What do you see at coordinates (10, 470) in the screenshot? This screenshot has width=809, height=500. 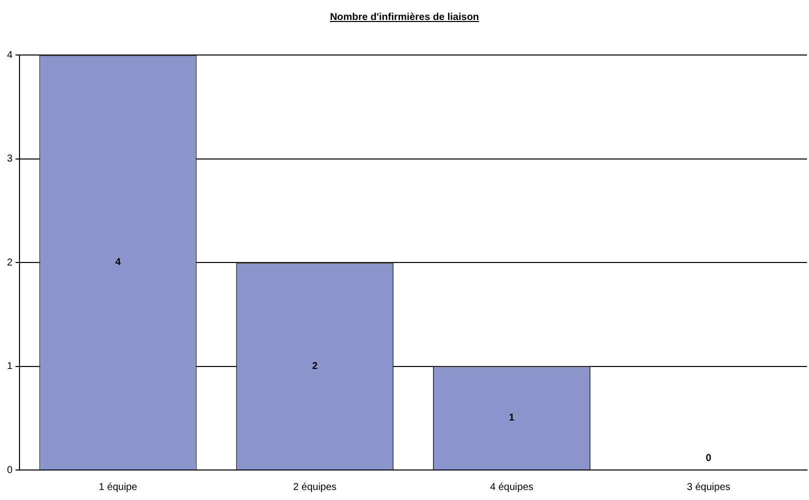 I see `y-tick-label: 0` at bounding box center [10, 470].